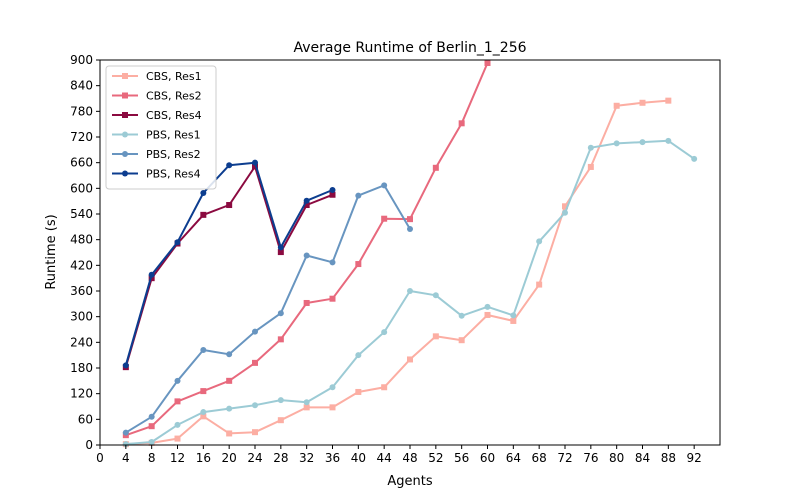  Describe the element at coordinates (174, 76) in the screenshot. I see `legend-label: CBS, Res1` at that location.